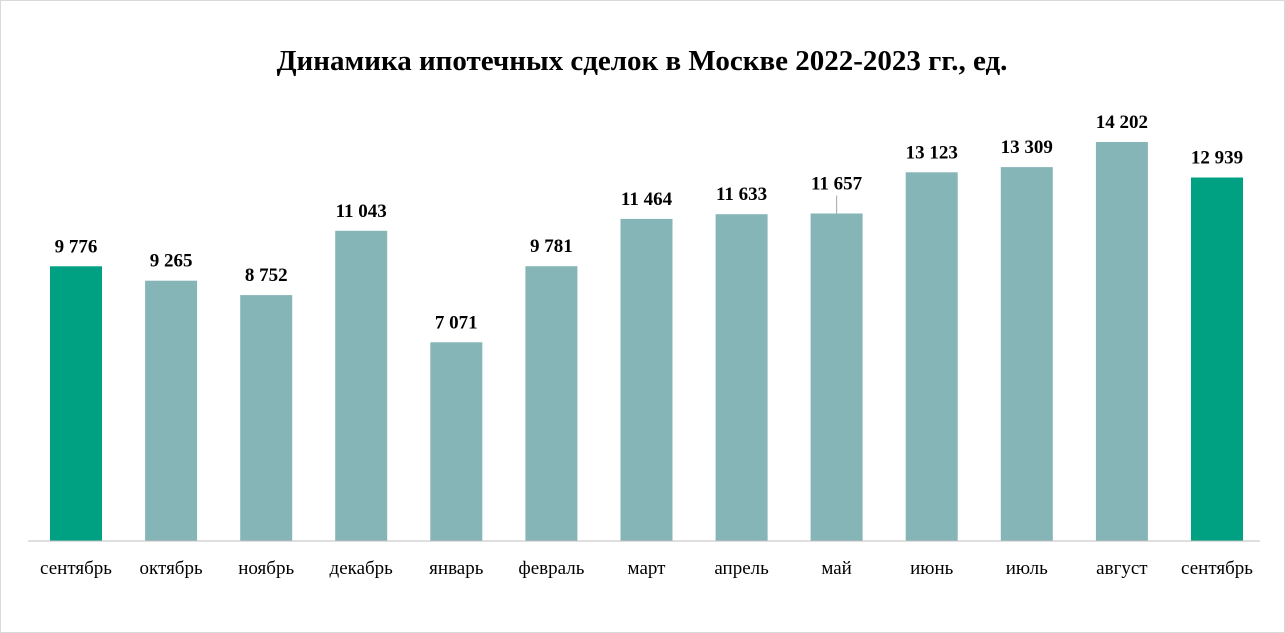  What do you see at coordinates (266, 568) in the screenshot?
I see `category-label-2: ноябрь` at bounding box center [266, 568].